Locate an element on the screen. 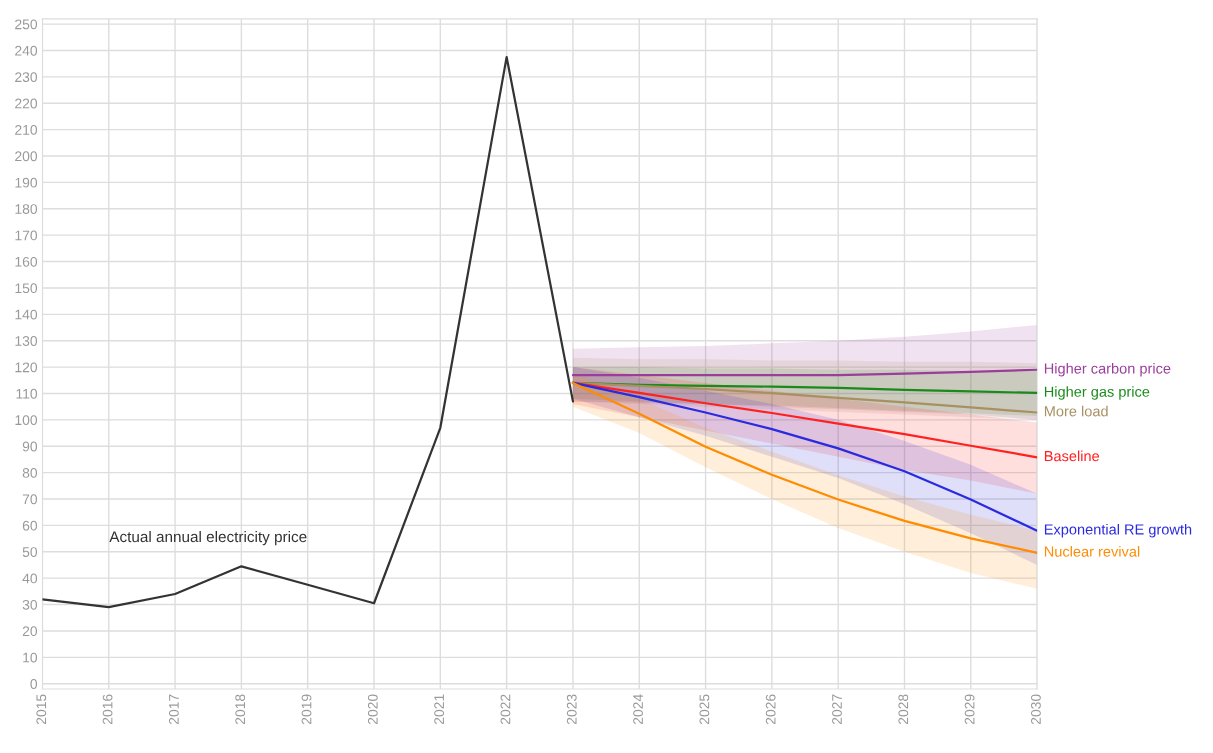  x-tick-label: 2026 is located at coordinates (770, 709).